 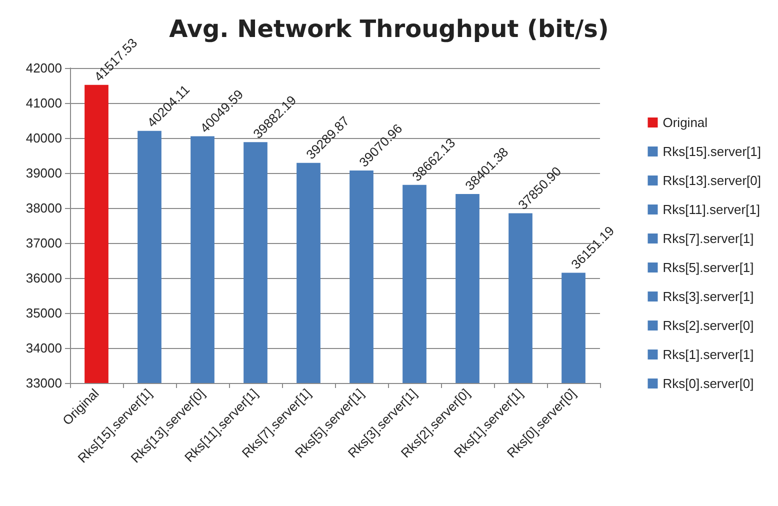 What do you see at coordinates (685, 122) in the screenshot?
I see `legend-label: Original` at bounding box center [685, 122].